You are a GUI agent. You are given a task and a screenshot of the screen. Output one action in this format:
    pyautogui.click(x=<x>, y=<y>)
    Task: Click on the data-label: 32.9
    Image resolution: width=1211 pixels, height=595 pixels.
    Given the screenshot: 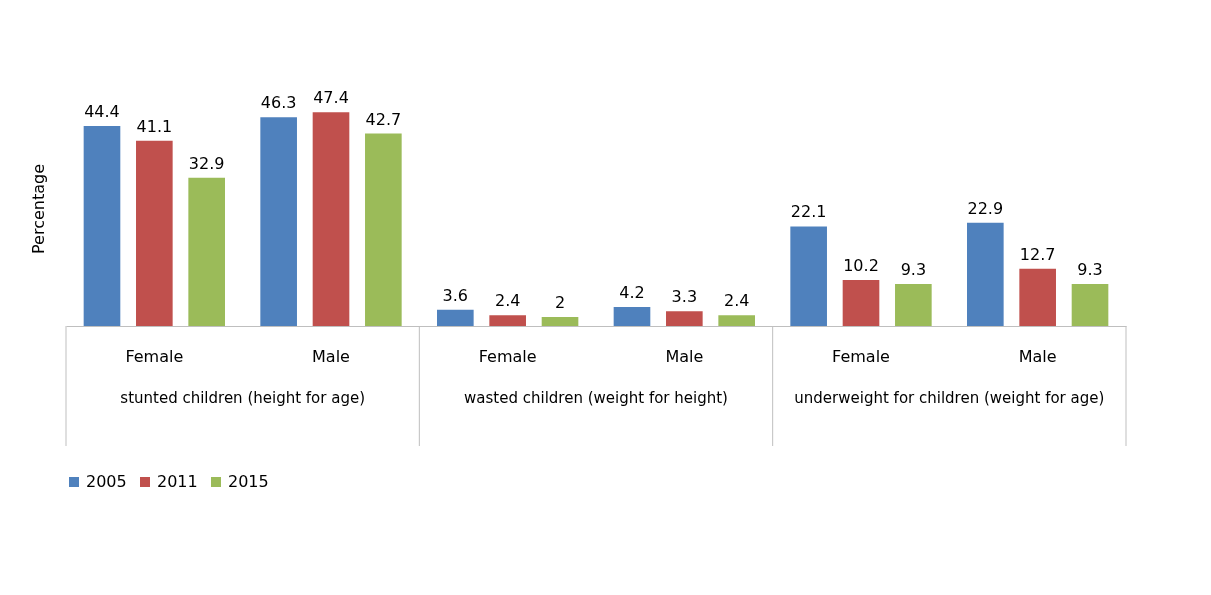 What is the action you would take?
    pyautogui.click(x=206, y=163)
    